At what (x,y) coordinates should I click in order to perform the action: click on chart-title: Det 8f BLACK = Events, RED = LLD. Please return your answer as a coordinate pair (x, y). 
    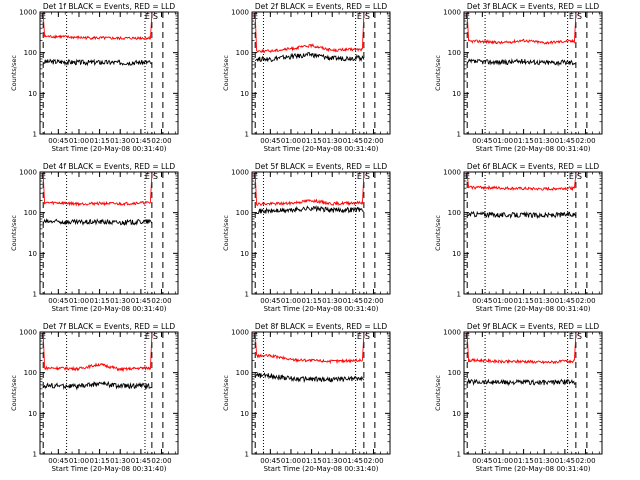
    Looking at the image, I should click on (321, 326).